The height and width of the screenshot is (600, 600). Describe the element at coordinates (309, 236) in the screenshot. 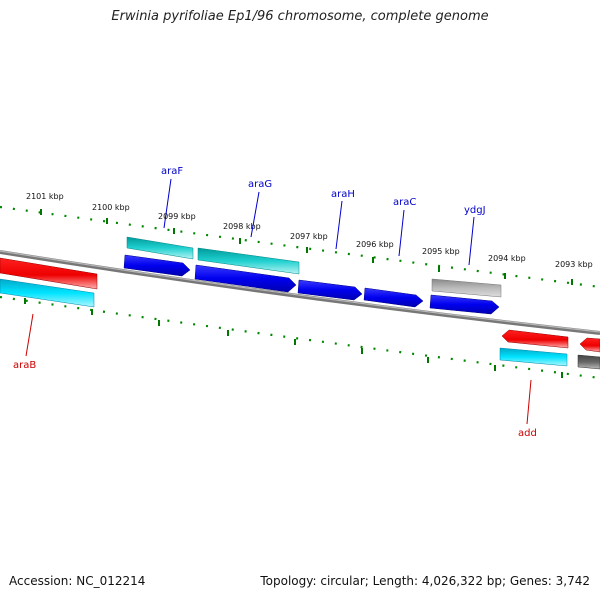

I see `tick-label: 2097 kbp` at that location.